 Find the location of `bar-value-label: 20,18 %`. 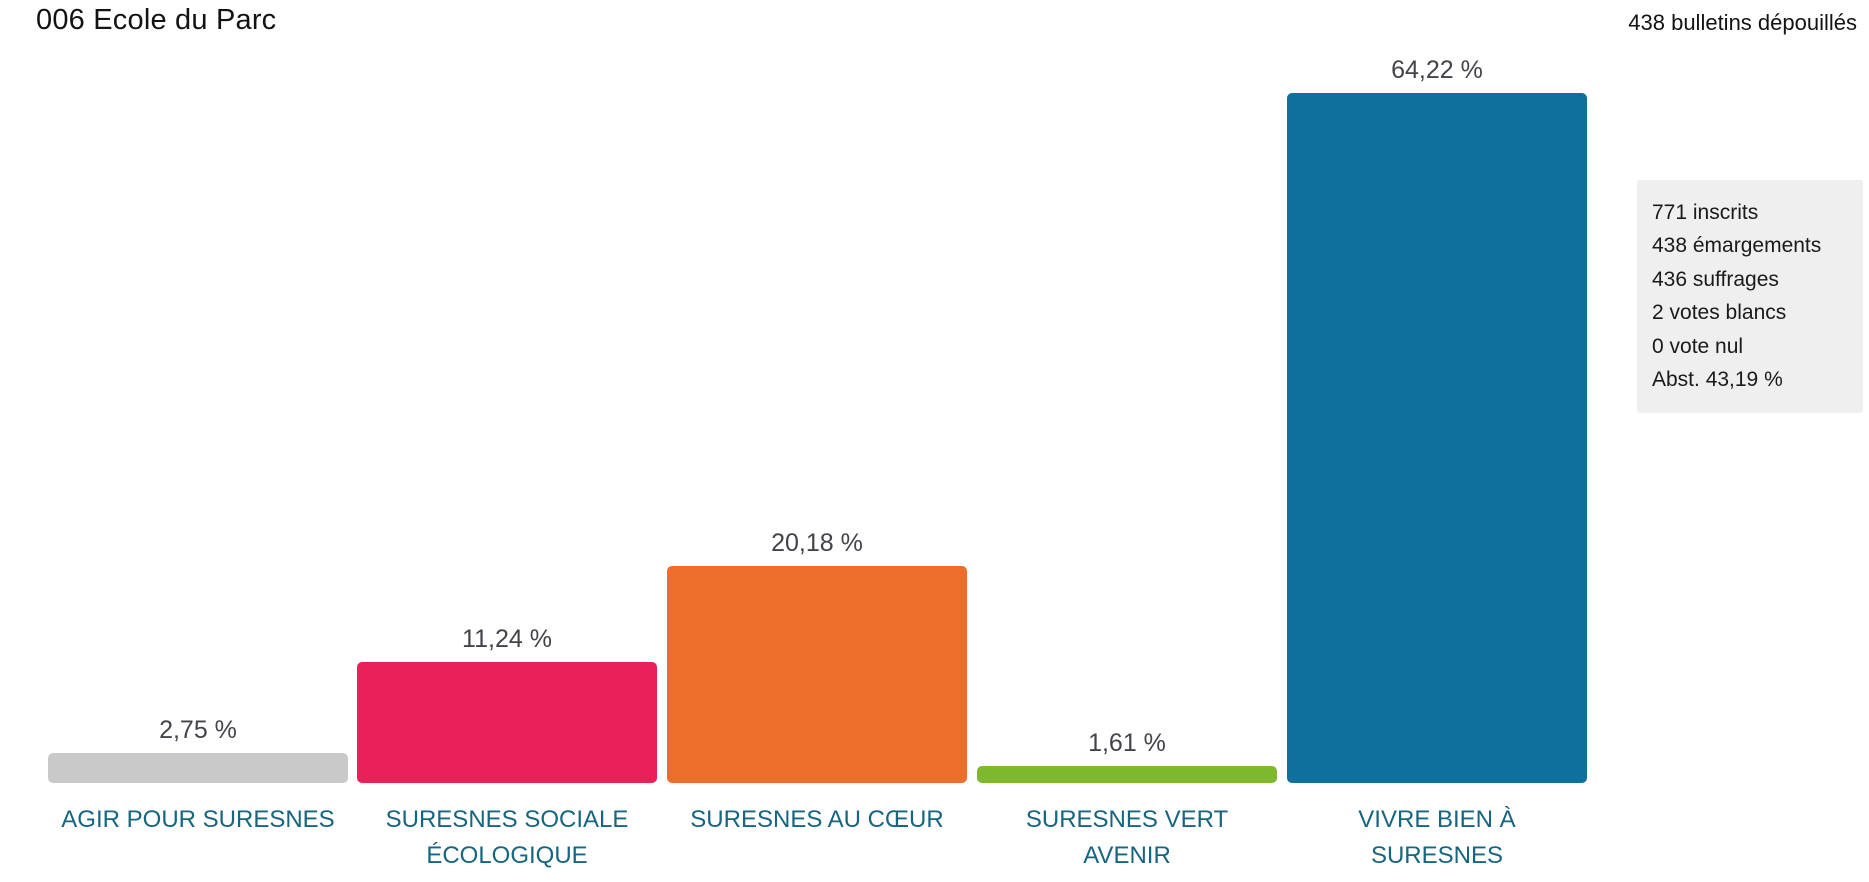

bar-value-label: 20,18 % is located at coordinates (817, 543).